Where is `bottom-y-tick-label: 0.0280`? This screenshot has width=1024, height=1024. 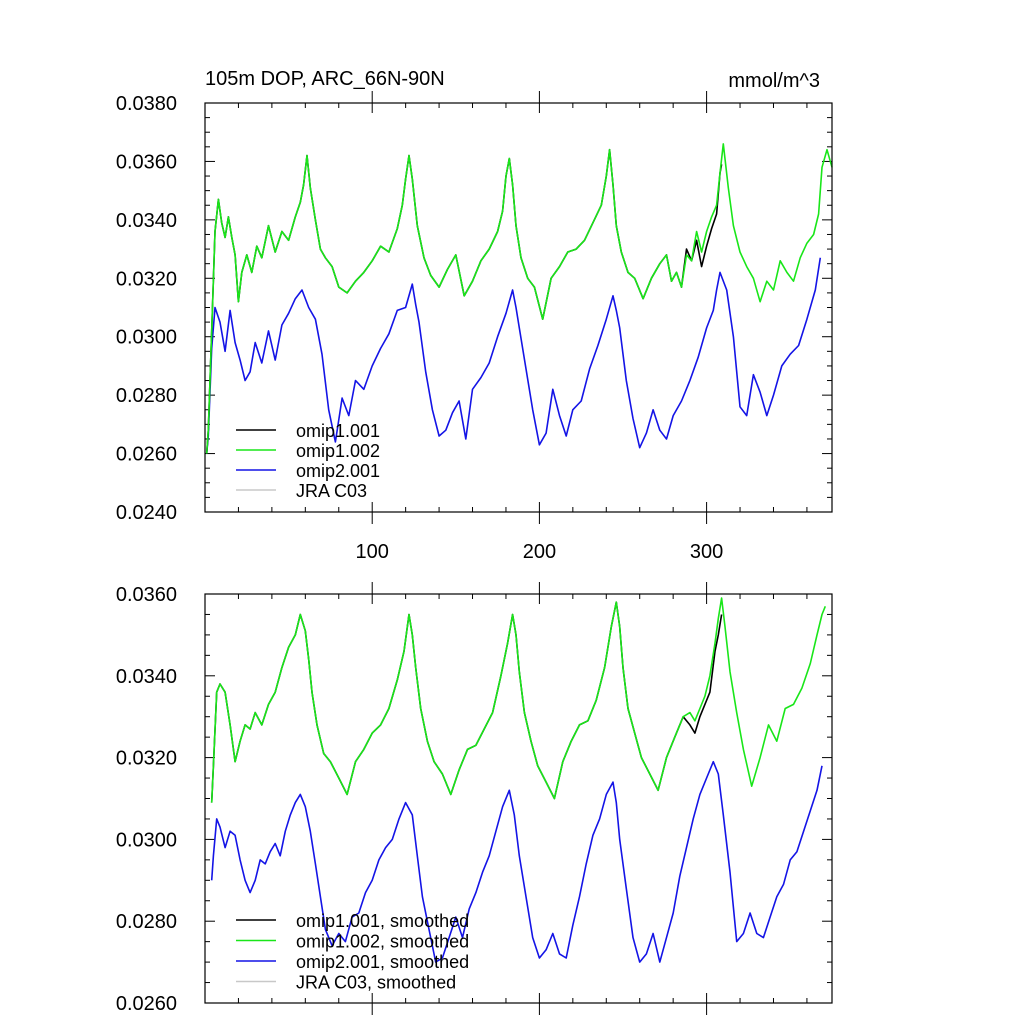
bottom-y-tick-label: 0.0280 is located at coordinates (146, 922).